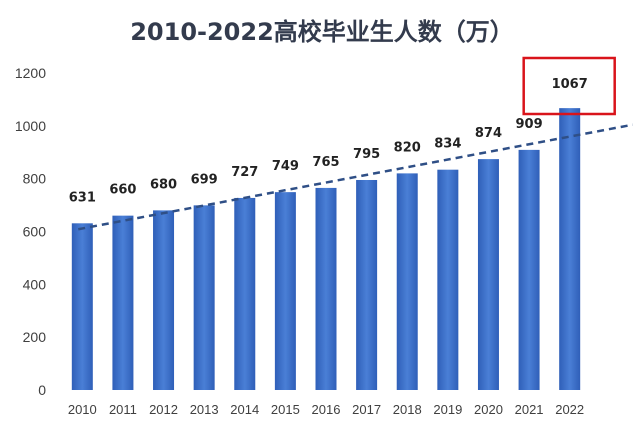 The width and height of the screenshot is (640, 422). Describe the element at coordinates (570, 249) in the screenshot. I see `bar-2022` at that location.